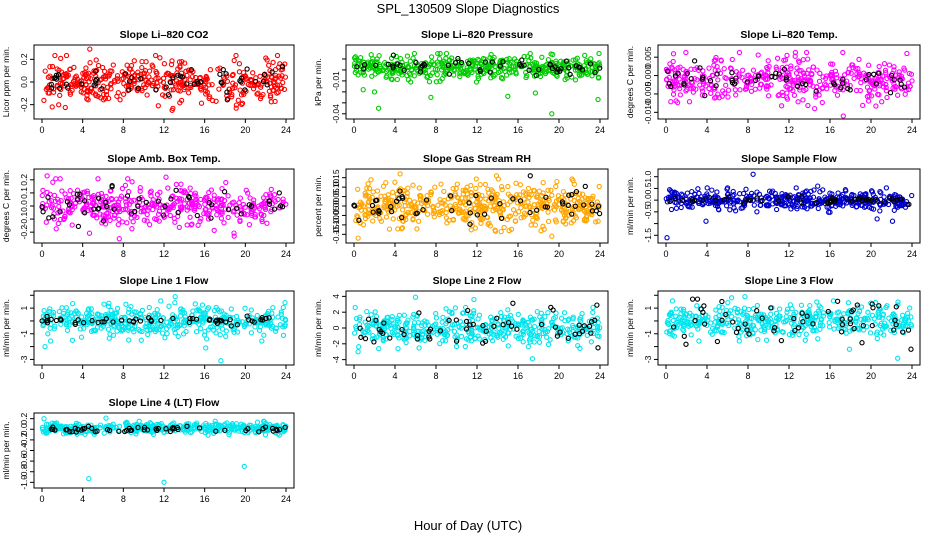  What do you see at coordinates (468, 8) in the screenshot?
I see `page-title: SPL_130509 Slope Diagnostics` at bounding box center [468, 8].